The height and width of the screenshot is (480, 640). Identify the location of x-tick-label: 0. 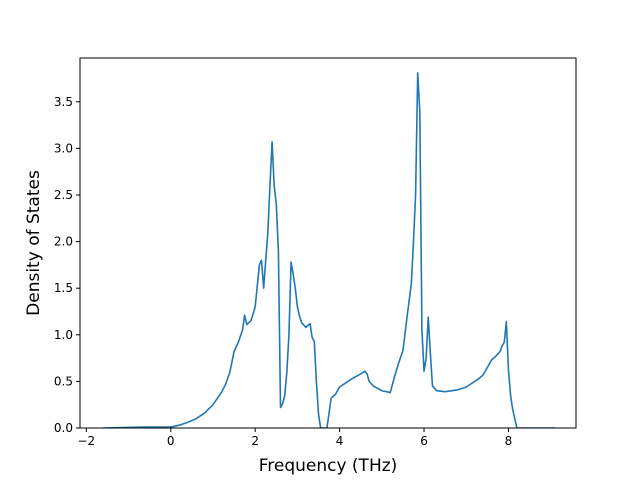
(171, 441).